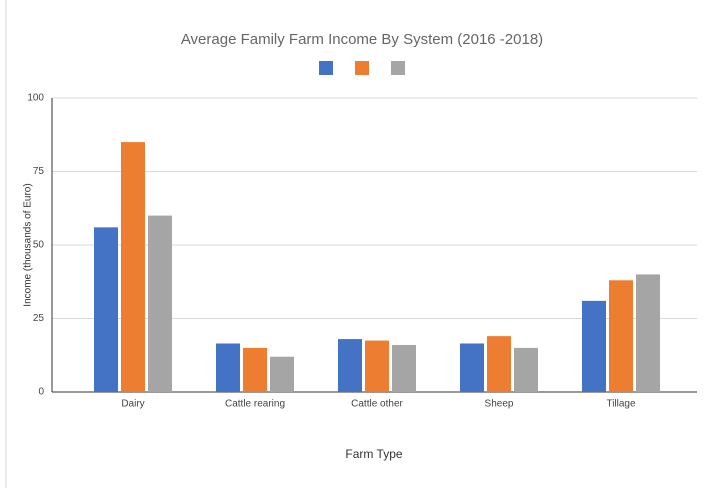  What do you see at coordinates (373, 454) in the screenshot?
I see `x-axis-title: Farm Type` at bounding box center [373, 454].